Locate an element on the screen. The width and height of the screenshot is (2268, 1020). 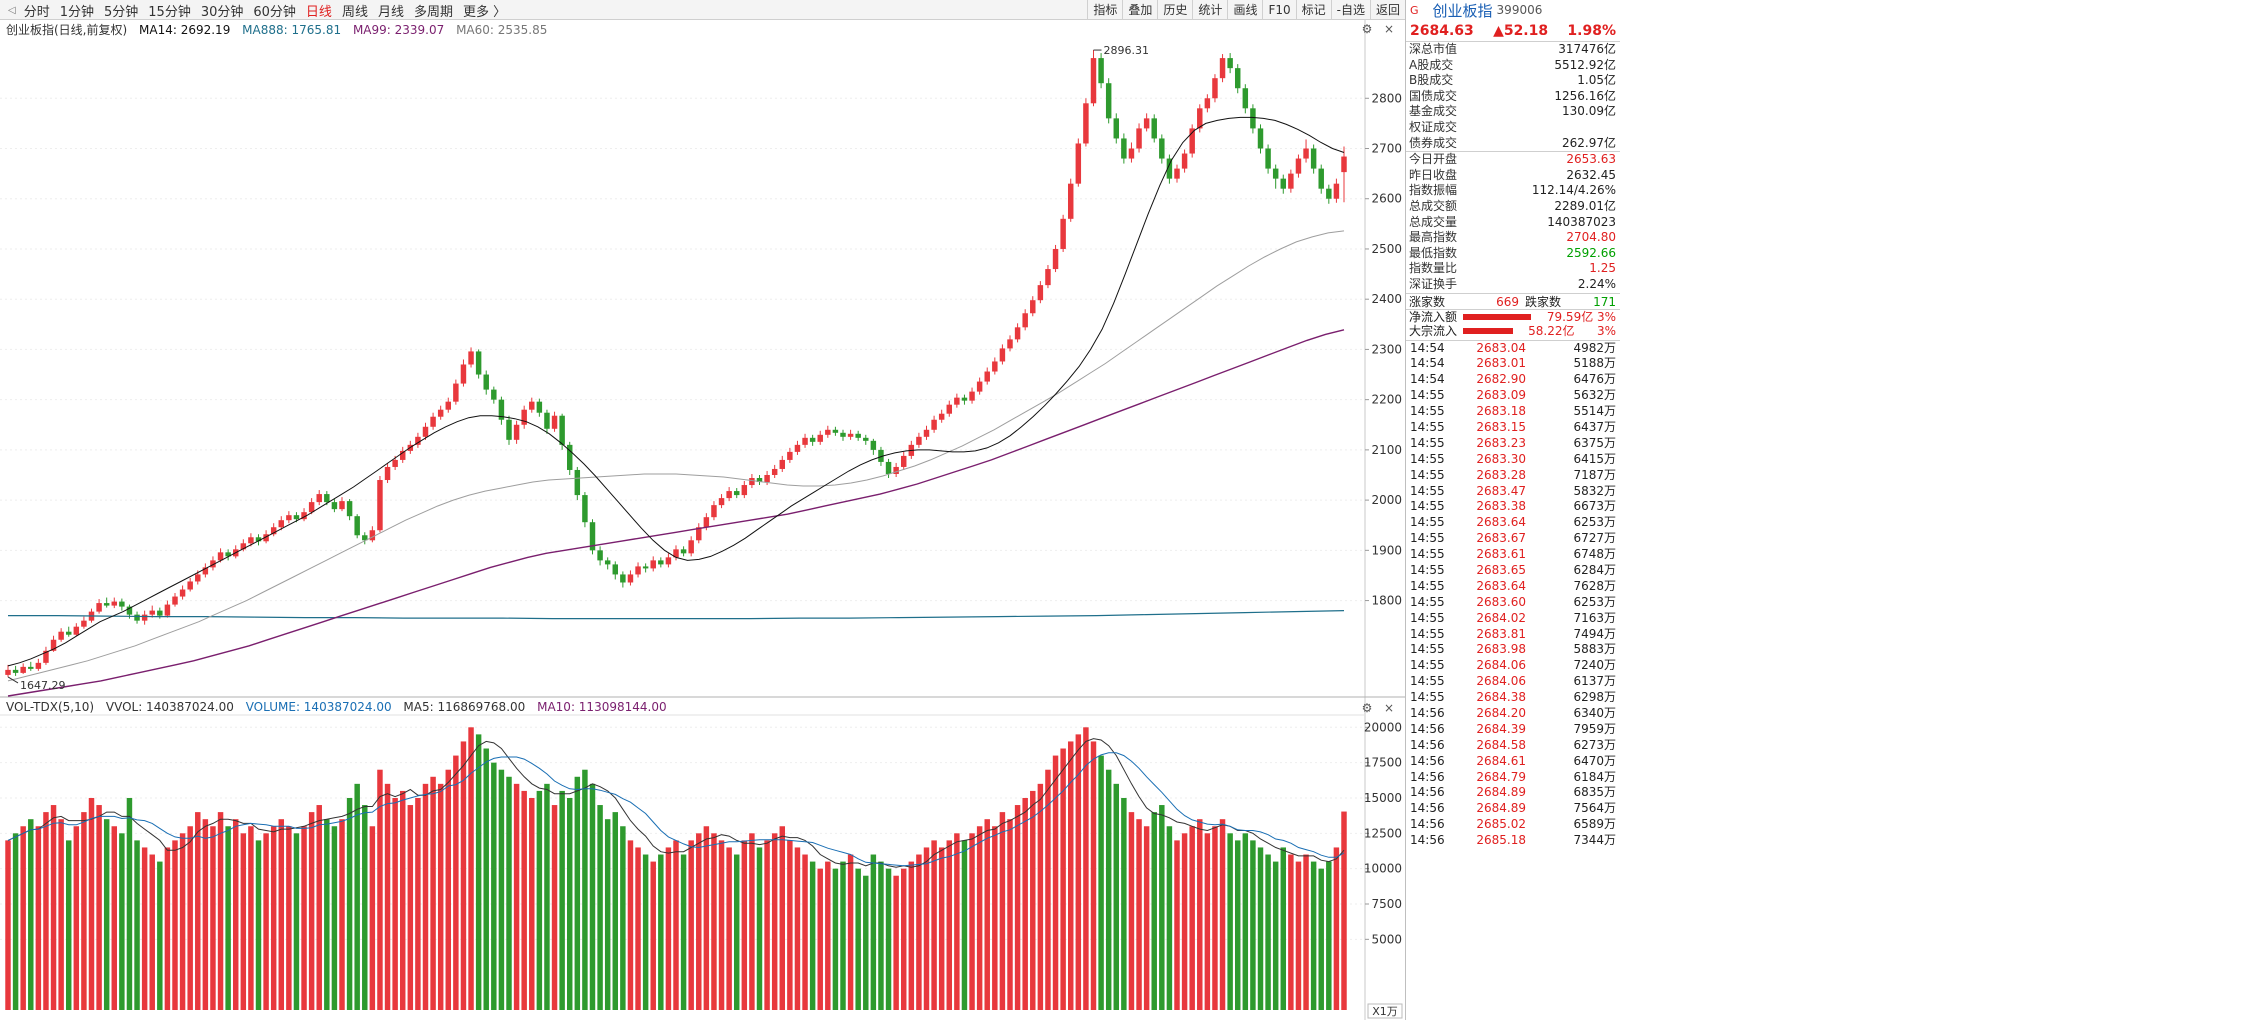
period-tab: 月线 is located at coordinates (390, 12).